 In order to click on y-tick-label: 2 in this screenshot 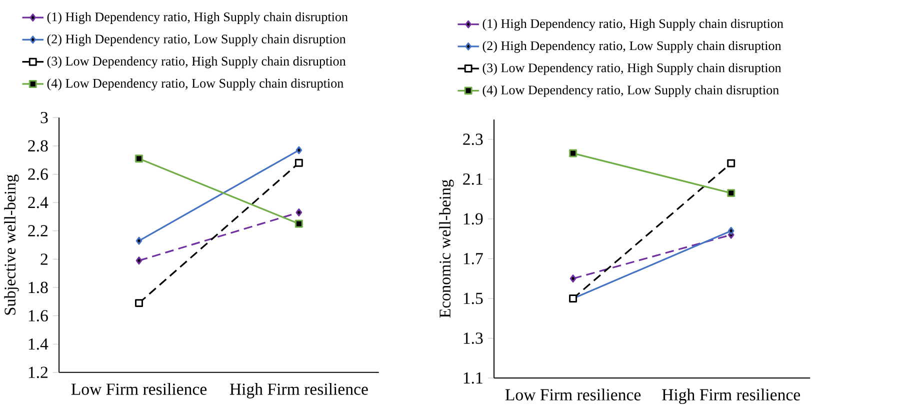, I will do `click(44, 259)`.